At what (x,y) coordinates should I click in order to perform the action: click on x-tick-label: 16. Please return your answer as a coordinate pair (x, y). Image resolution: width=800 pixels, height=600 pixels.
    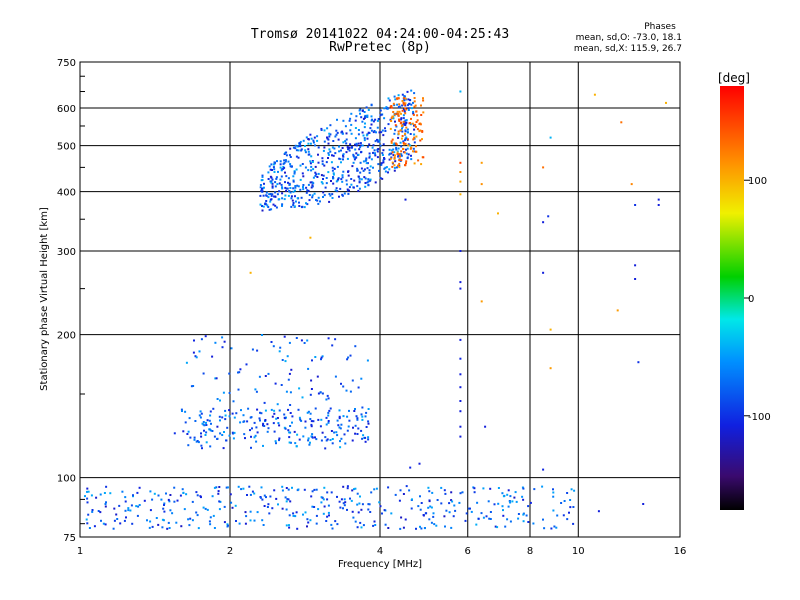
    Looking at the image, I should click on (680, 551).